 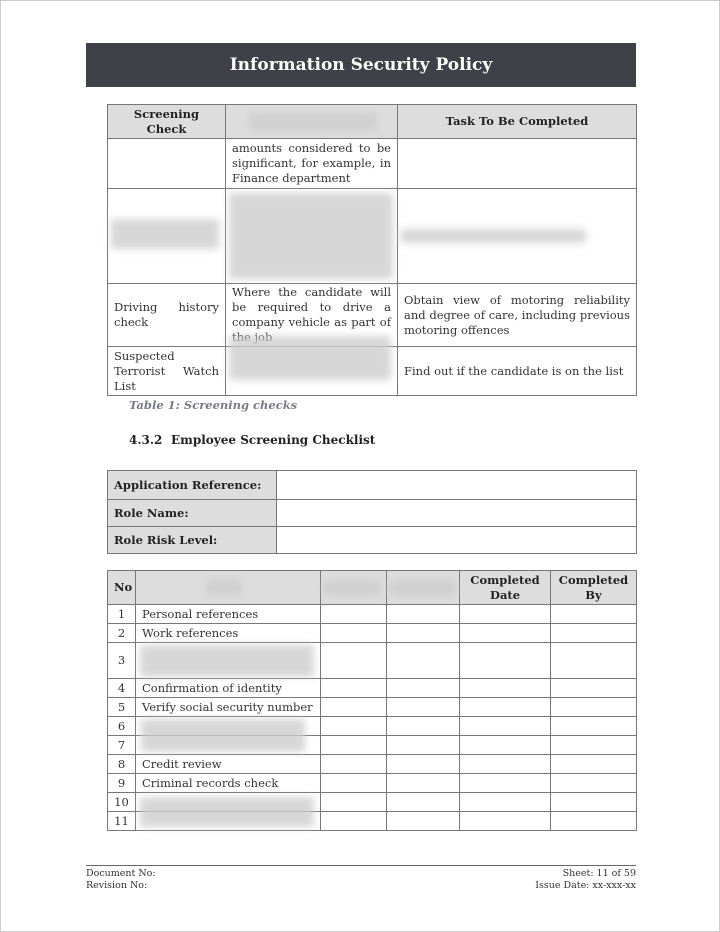 I want to click on page-title: Information Security Policy, so click(x=361, y=65).